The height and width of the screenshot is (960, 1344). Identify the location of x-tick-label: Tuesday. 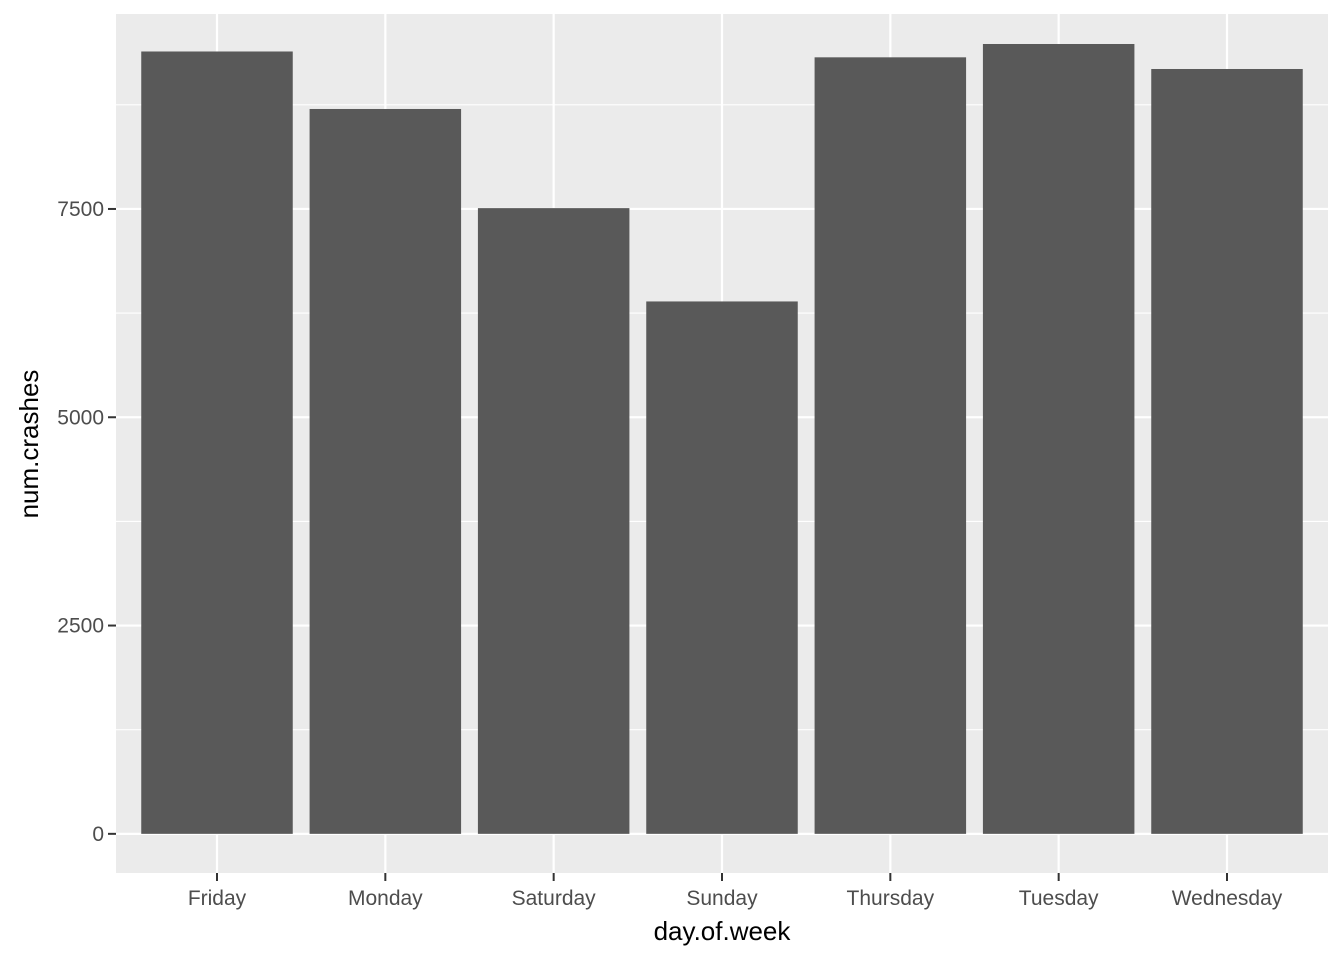
(1059, 898).